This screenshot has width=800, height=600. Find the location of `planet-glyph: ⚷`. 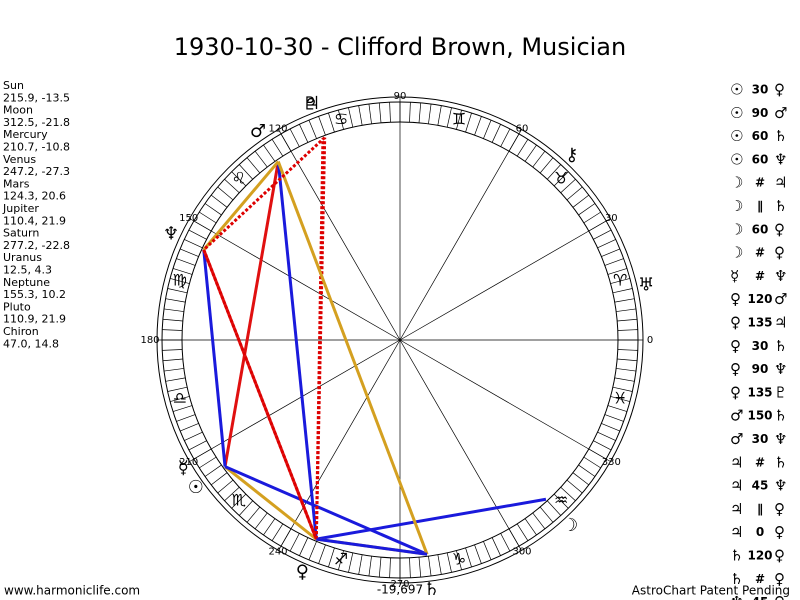

planet-glyph: ⚷ is located at coordinates (571, 155).